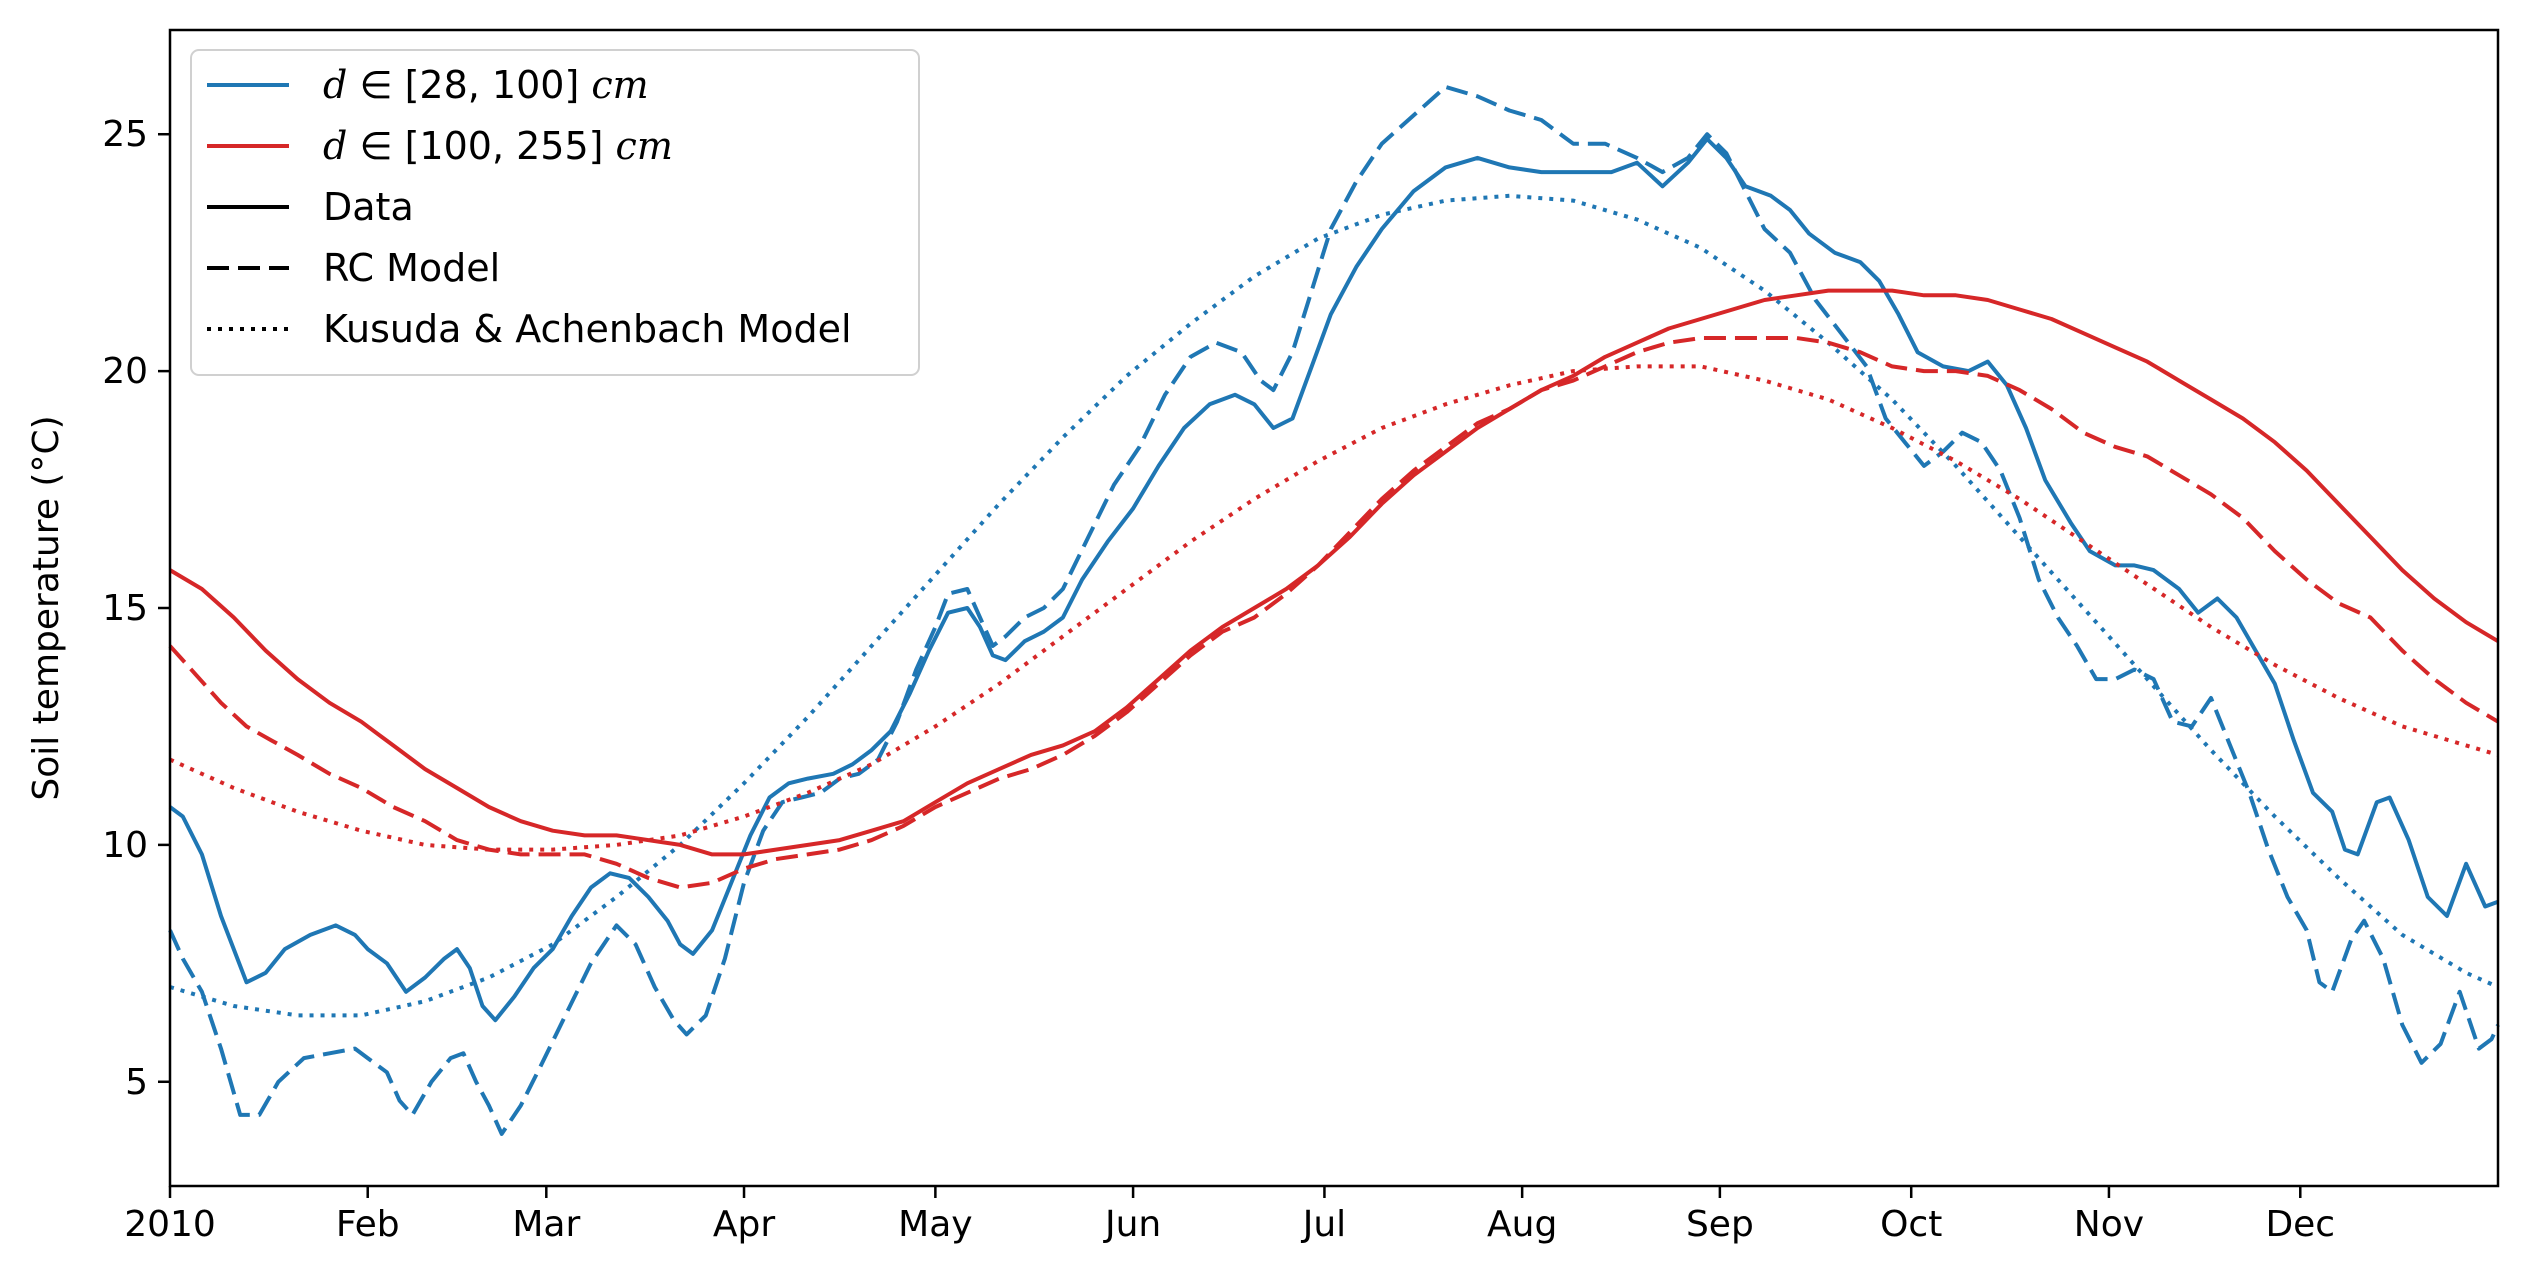  I want to click on y-axis: 5 10 15 20 25, so click(136, 608).